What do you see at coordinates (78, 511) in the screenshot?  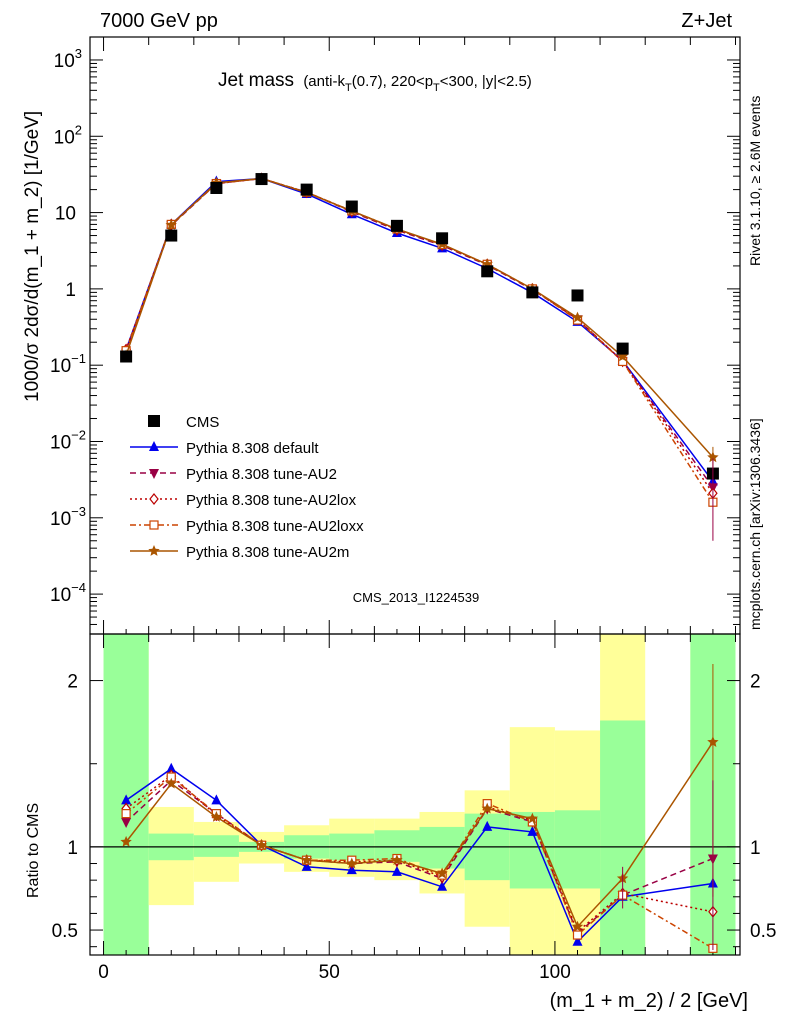 I see `main-ytick-exponent: −3` at bounding box center [78, 511].